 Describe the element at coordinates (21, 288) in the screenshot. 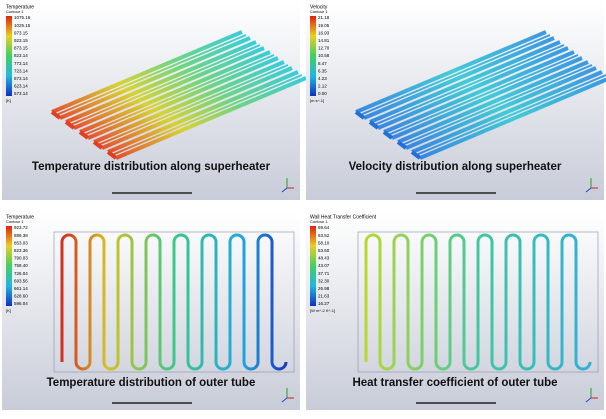

I see `legend-value: 661.14` at that location.